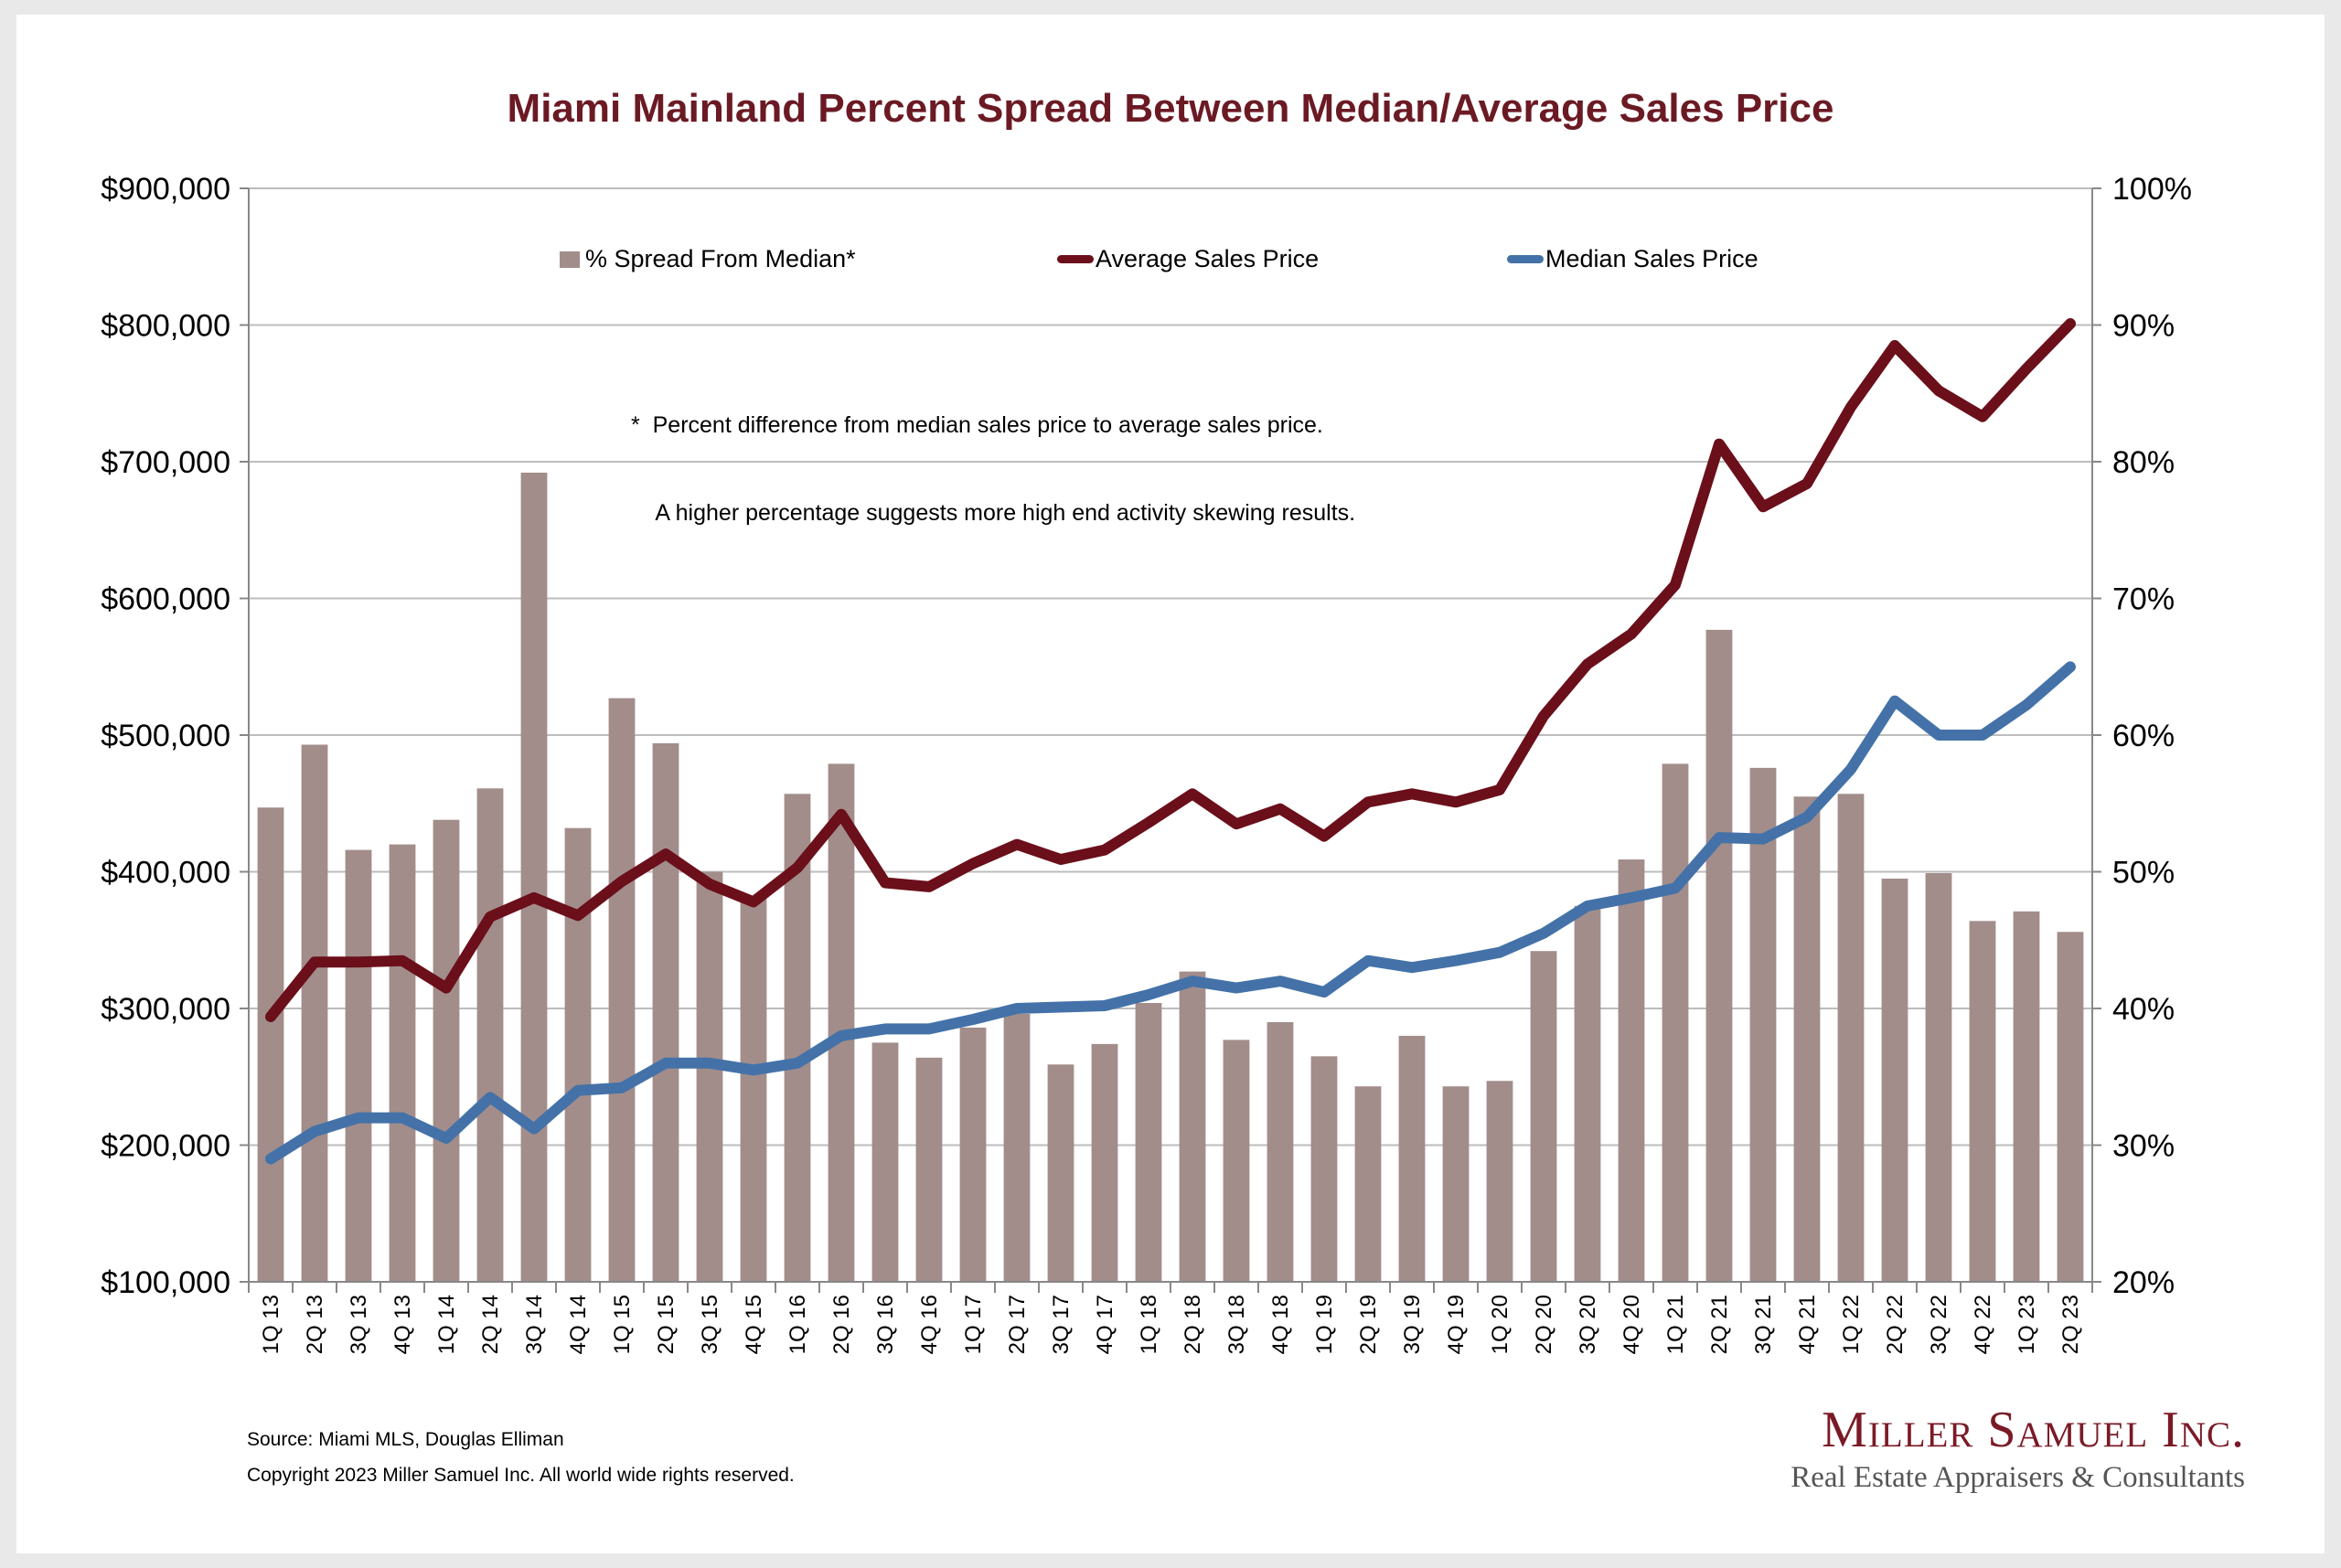  What do you see at coordinates (165, 462) in the screenshot?
I see `y-left-tick-label: $700,000` at bounding box center [165, 462].